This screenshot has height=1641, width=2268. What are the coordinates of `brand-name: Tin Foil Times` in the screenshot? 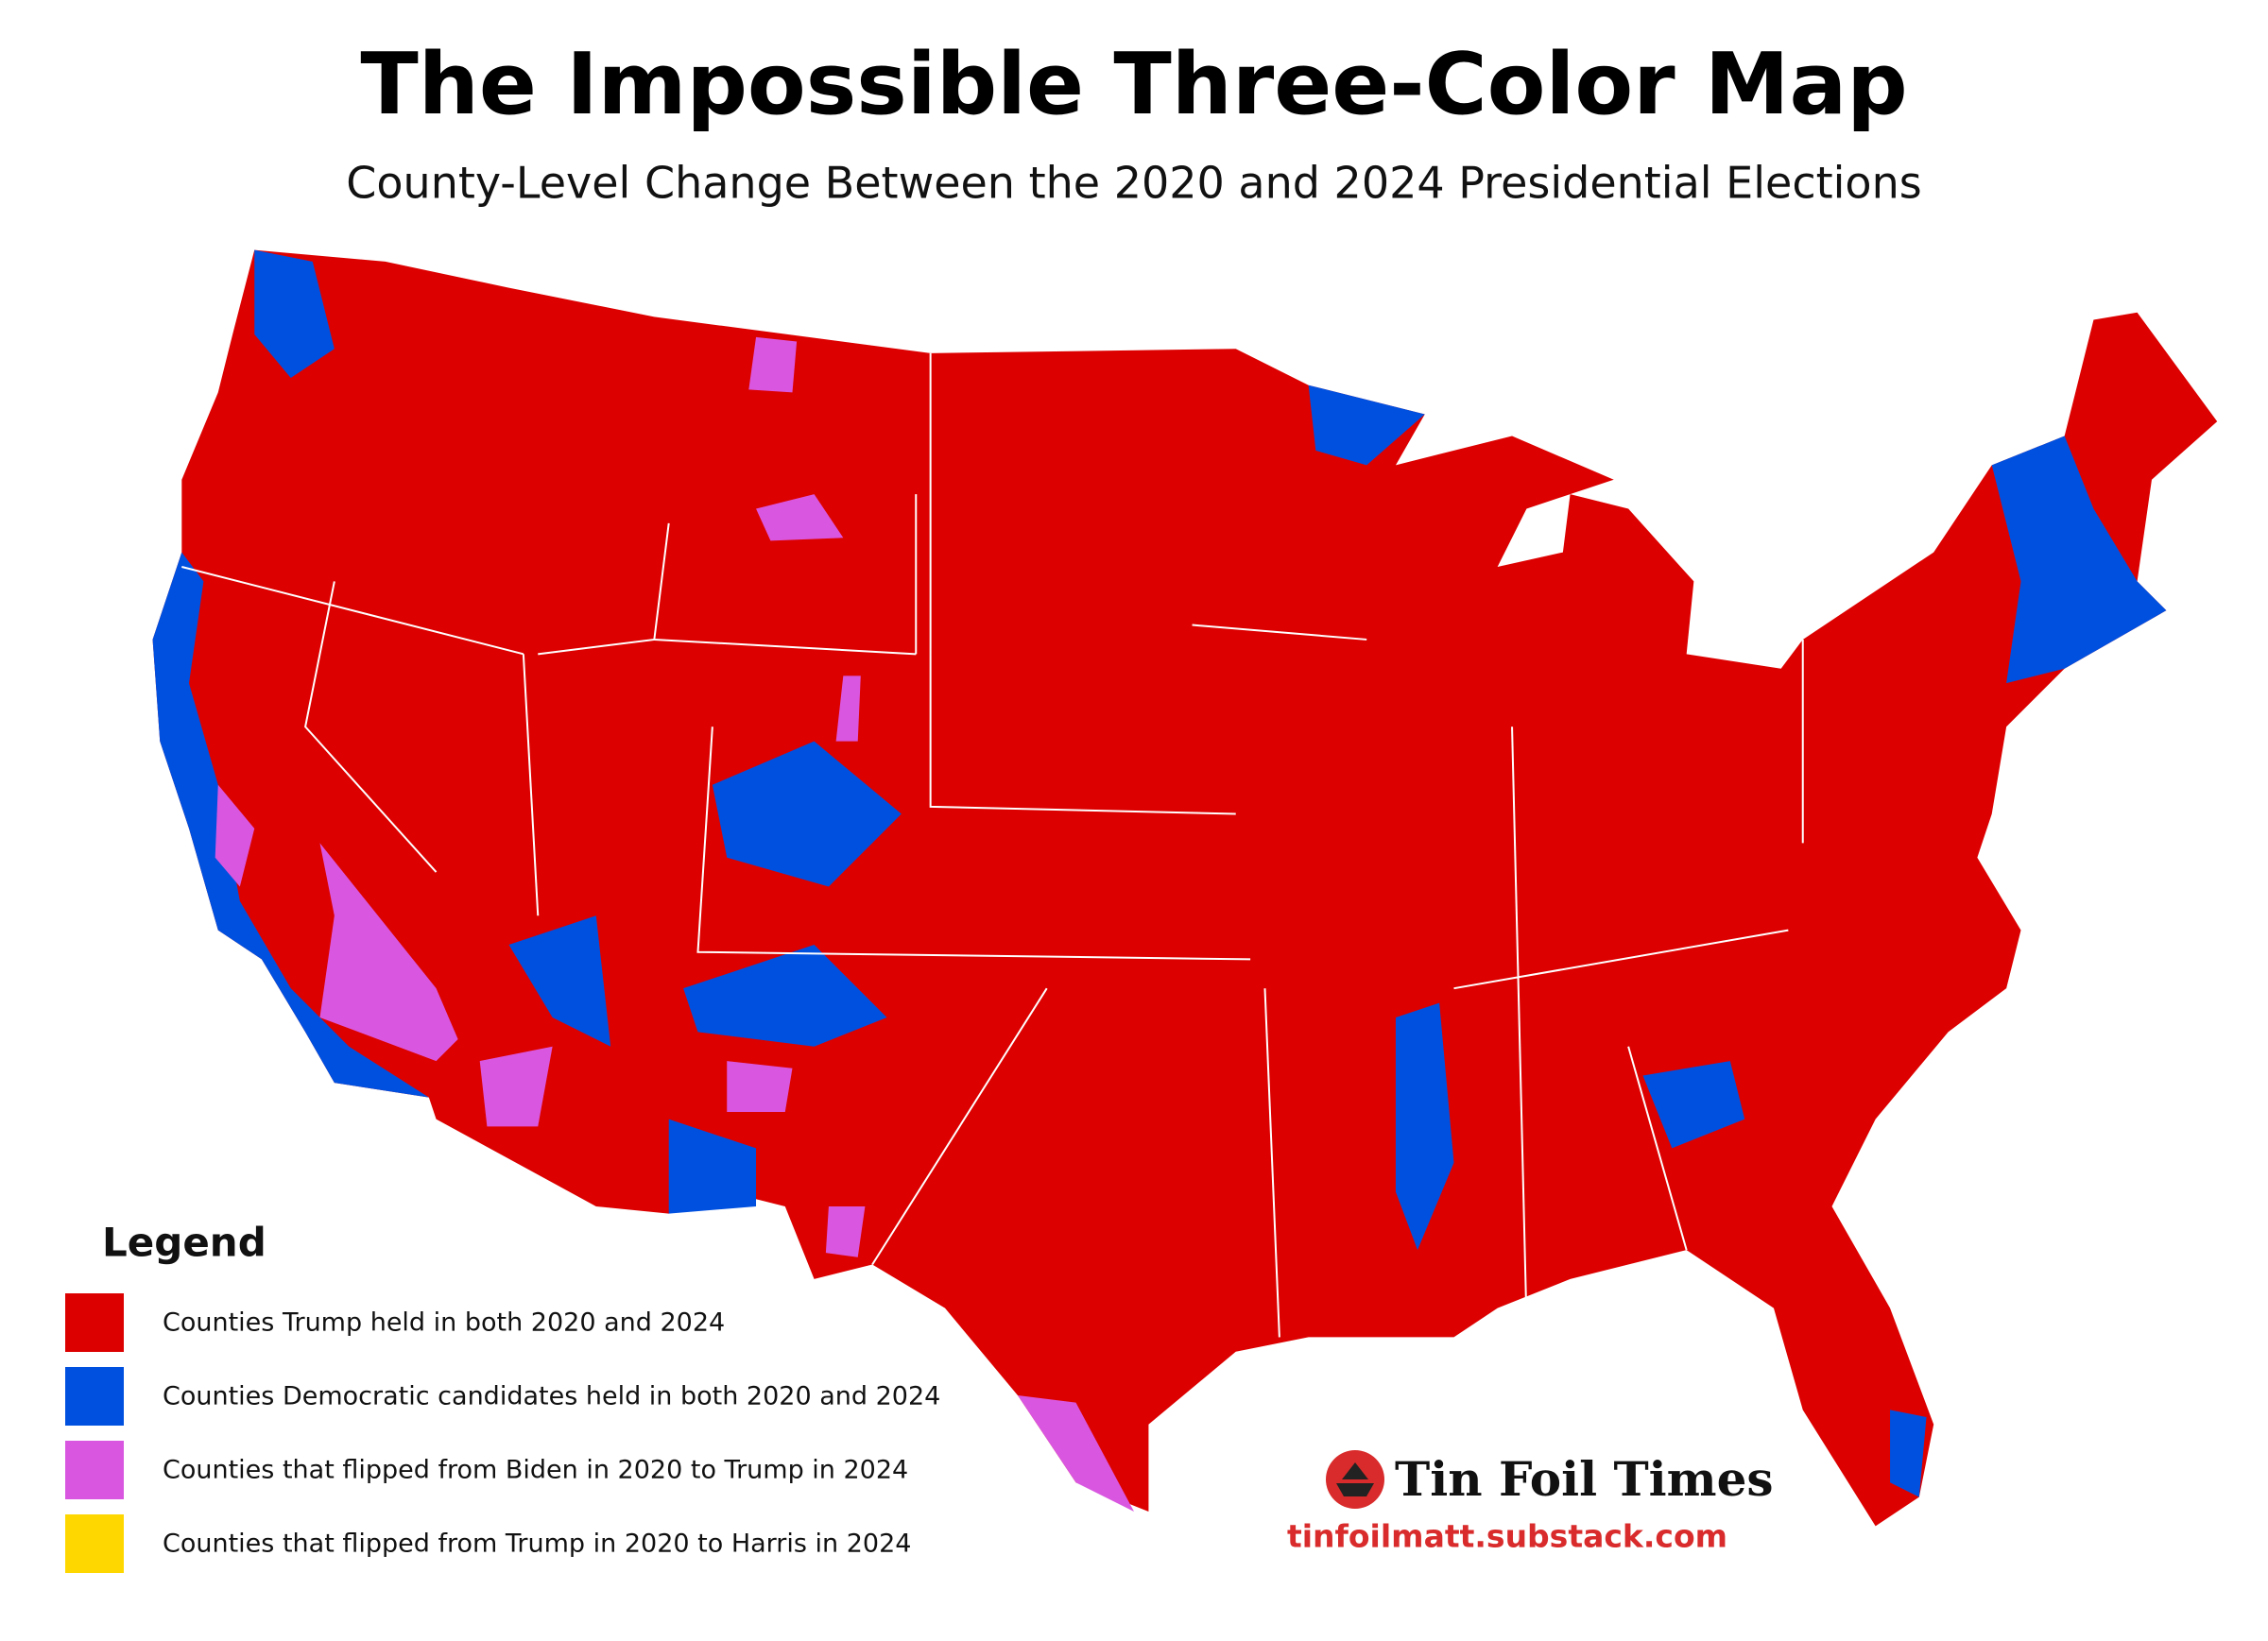 It's located at (1584, 1479).